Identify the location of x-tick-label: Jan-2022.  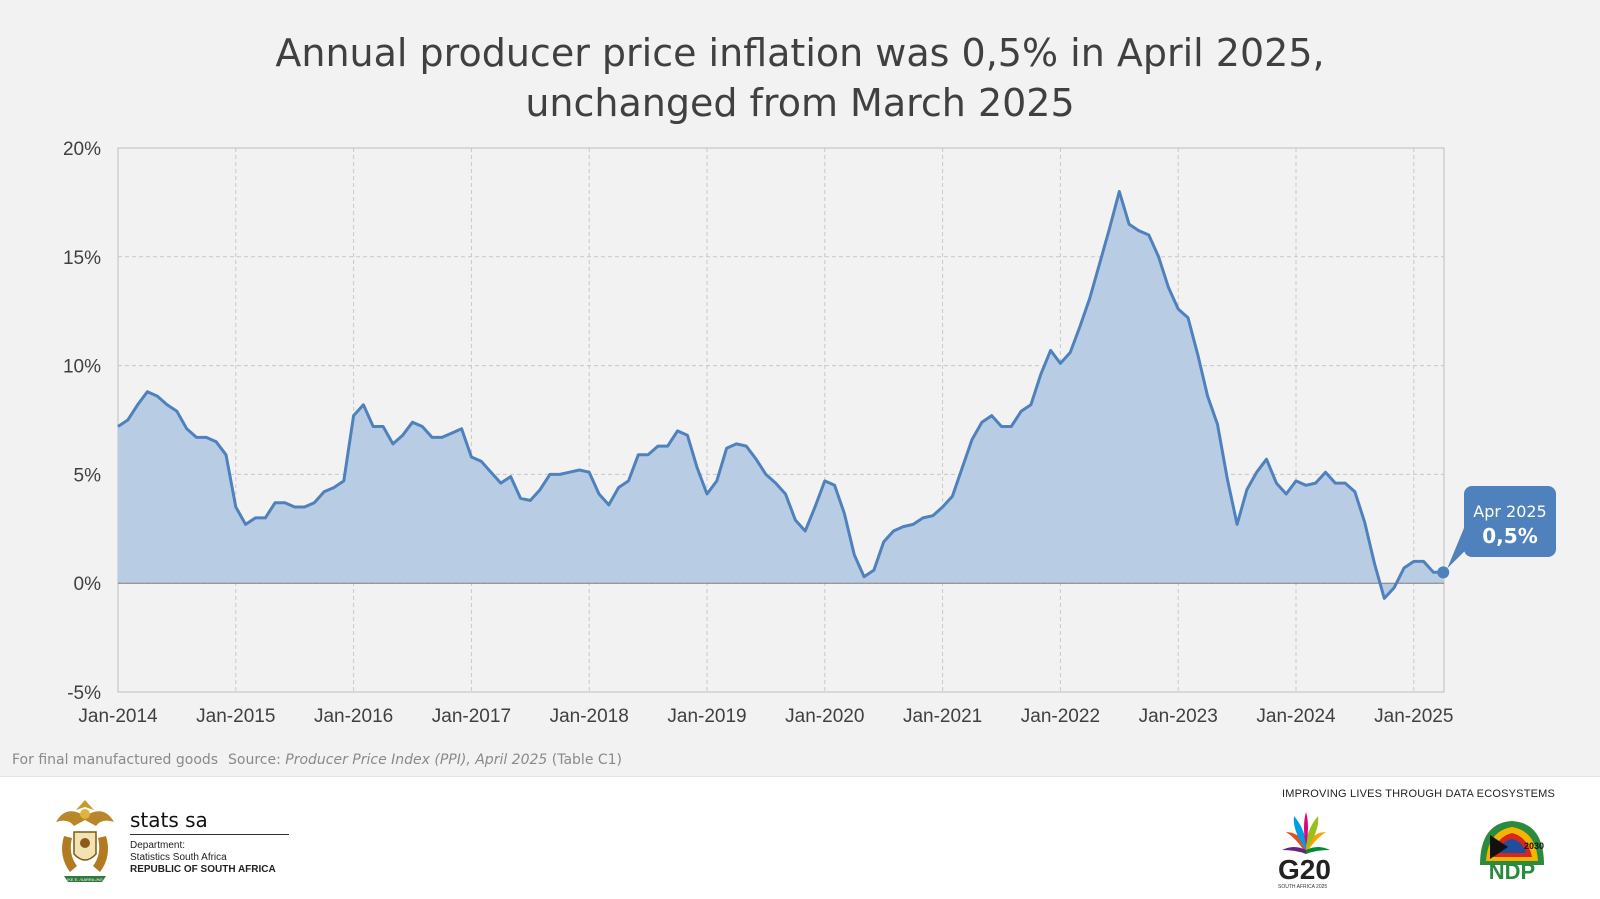
(1060, 716).